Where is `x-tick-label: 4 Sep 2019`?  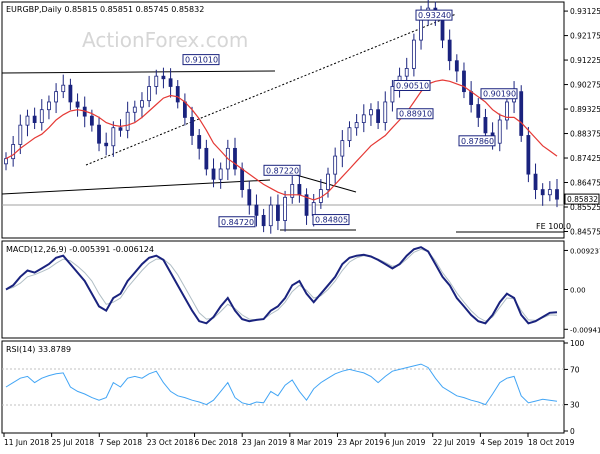 x-tick-label: 4 Sep 2019 is located at coordinates (501, 442).